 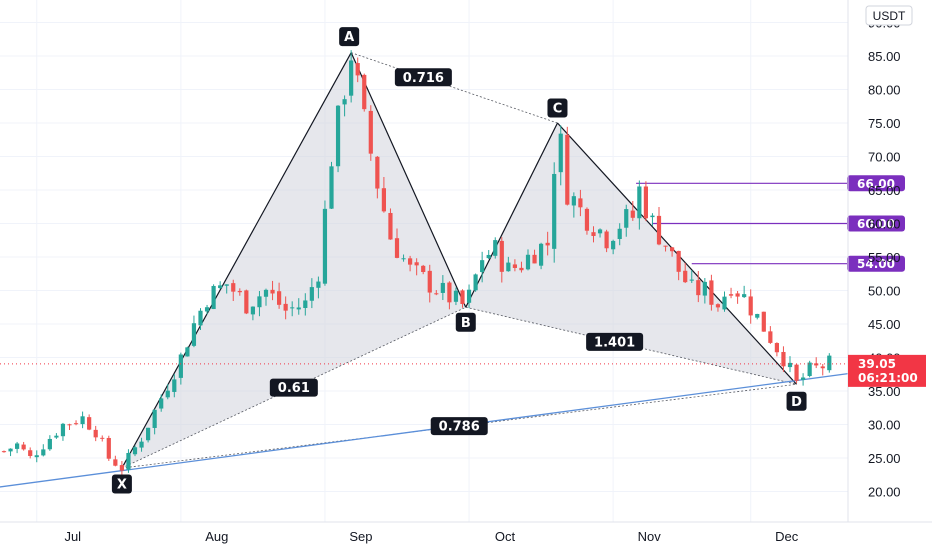 What do you see at coordinates (889, 15) in the screenshot?
I see `currency-badge: USDT` at bounding box center [889, 15].